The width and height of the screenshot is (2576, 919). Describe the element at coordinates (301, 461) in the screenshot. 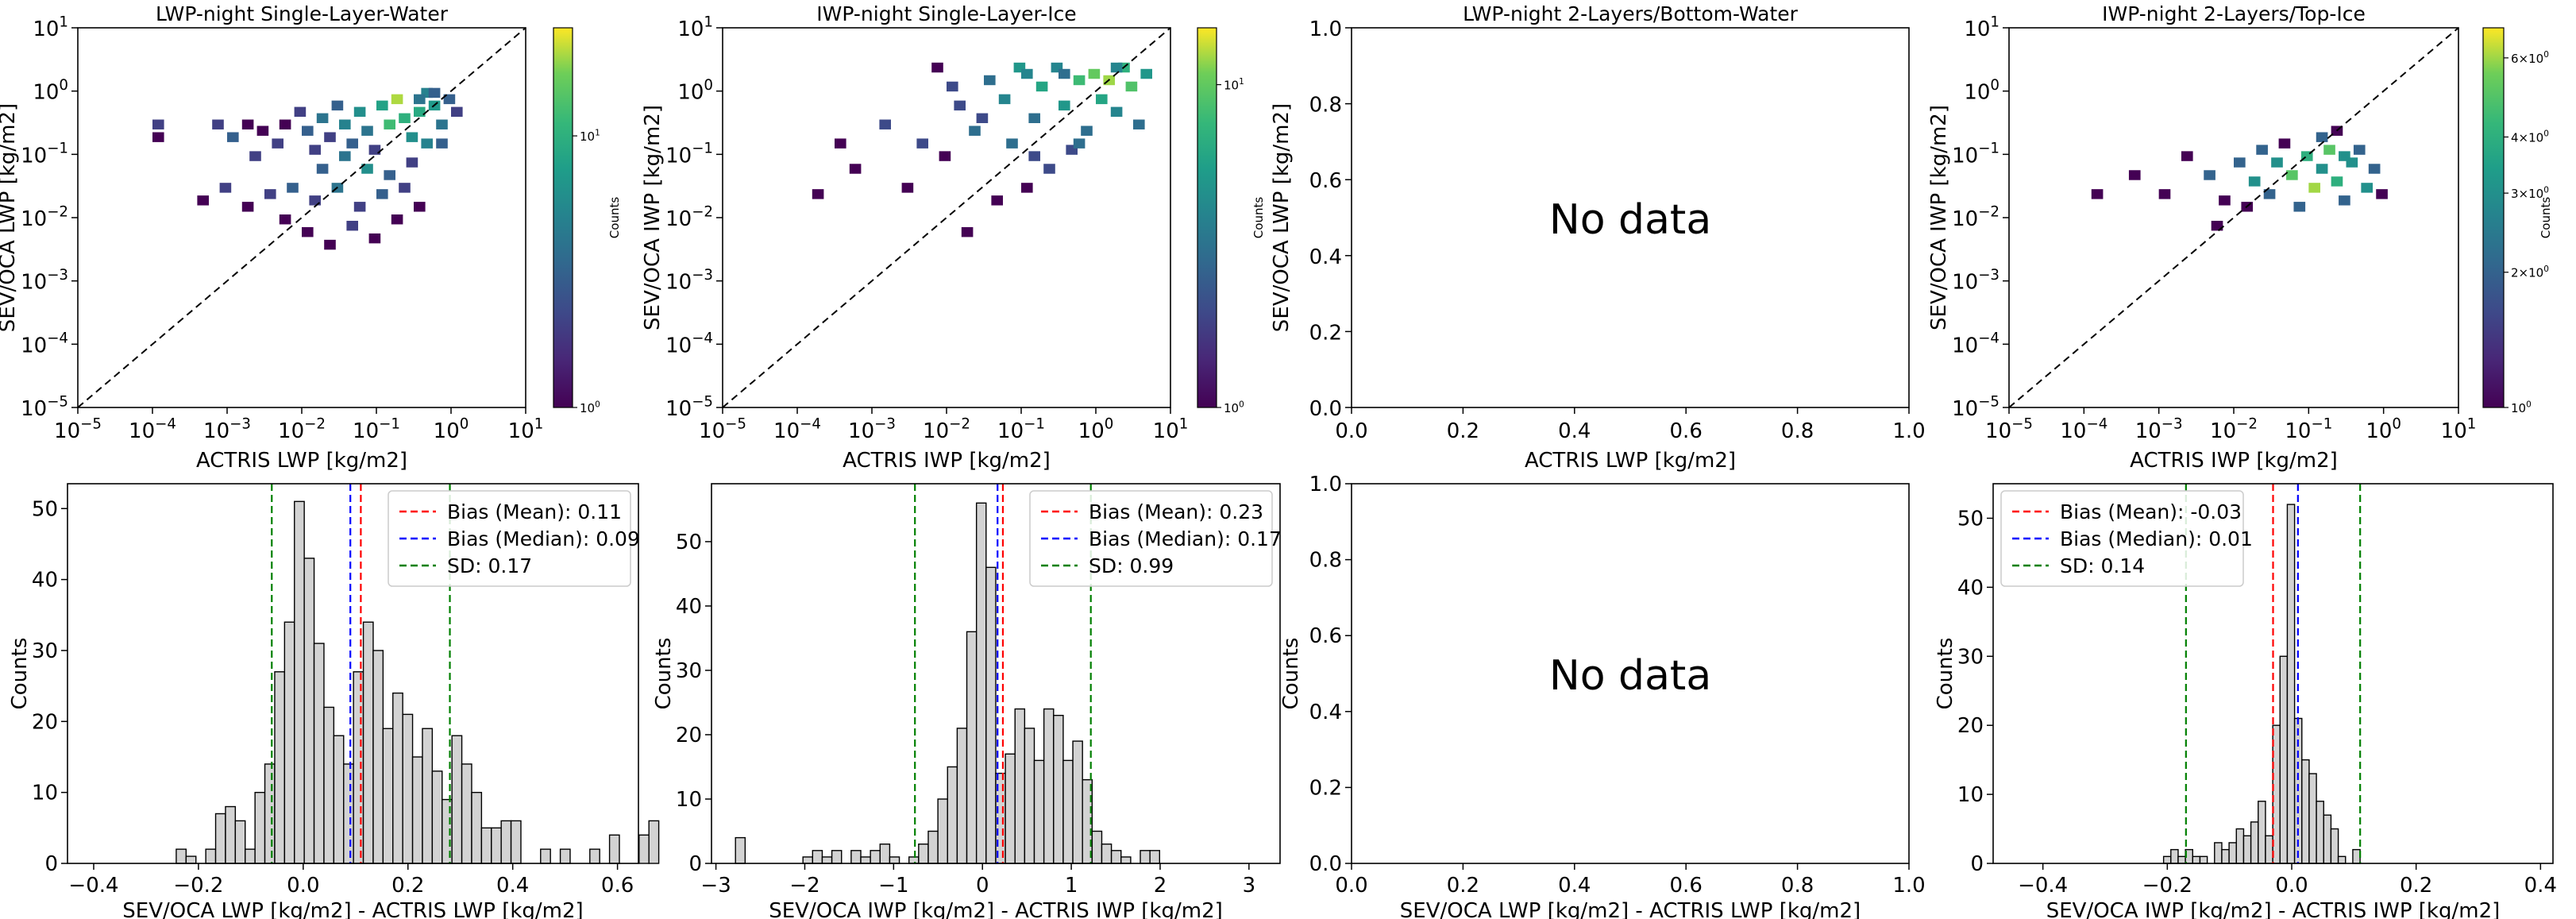

I see `heatmap-1-x-axis-label: ACTRIS LWP [kg/m2]` at that location.